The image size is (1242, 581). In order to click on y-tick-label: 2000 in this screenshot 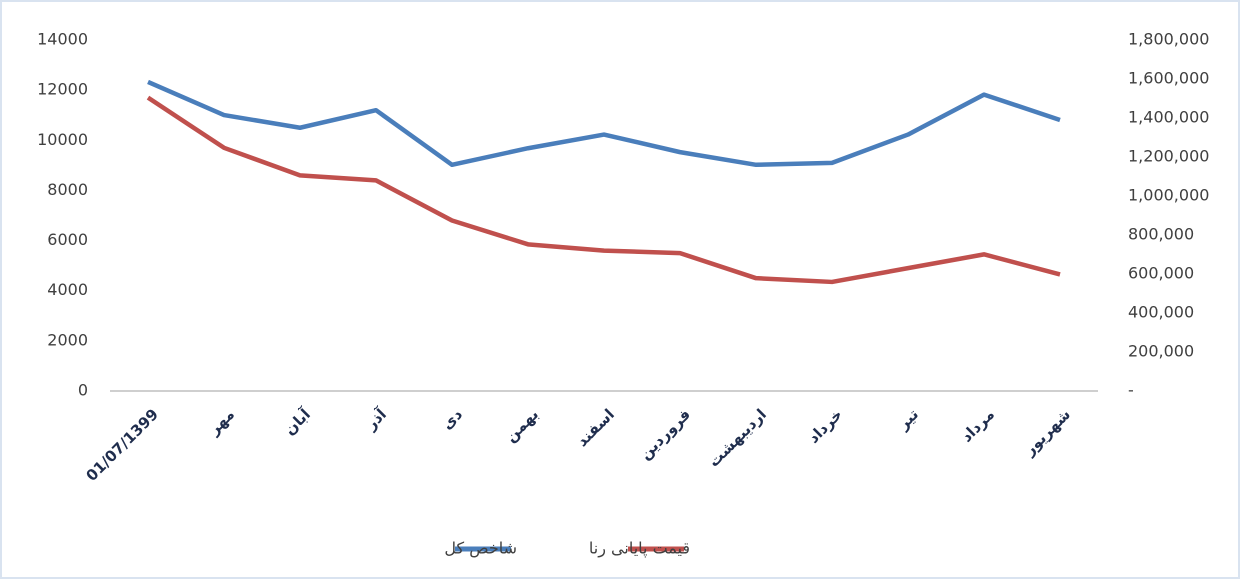, I will do `click(67, 339)`.